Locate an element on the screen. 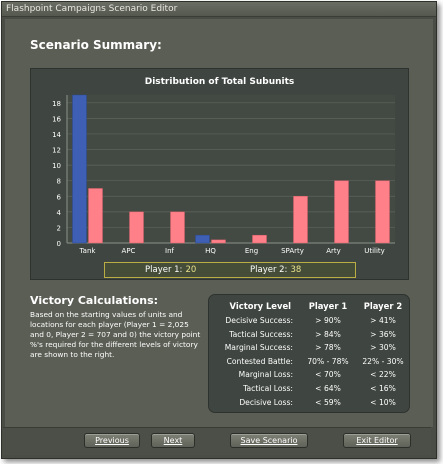 Image resolution: width=443 pixels, height=464 pixels. previous-button: Previous is located at coordinates (112, 440).